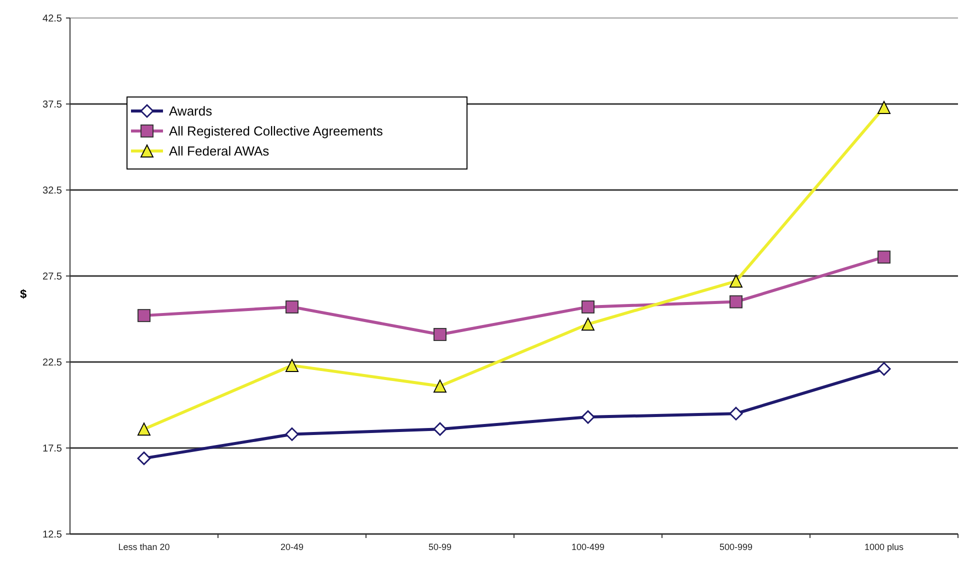 This screenshot has height=570, width=970. What do you see at coordinates (144, 547) in the screenshot?
I see `x-tick-label: Less than 20` at bounding box center [144, 547].